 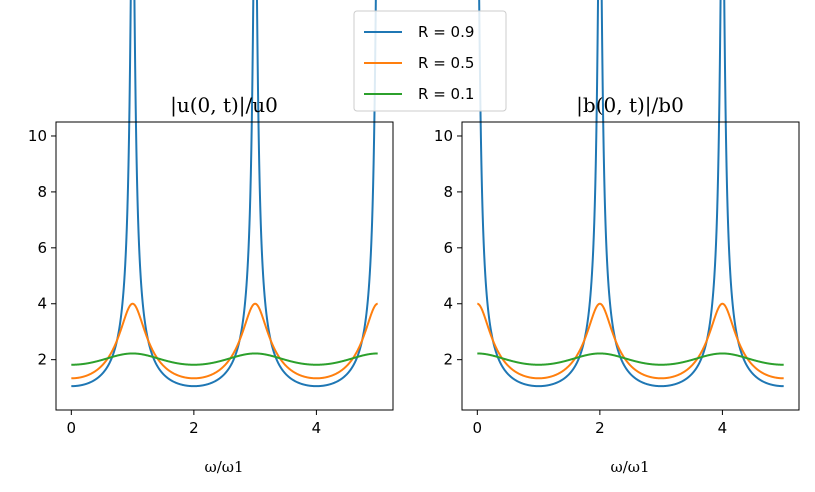 What do you see at coordinates (630, 105) in the screenshot?
I see `right-plot-title: |b(0, t)|/b0` at bounding box center [630, 105].